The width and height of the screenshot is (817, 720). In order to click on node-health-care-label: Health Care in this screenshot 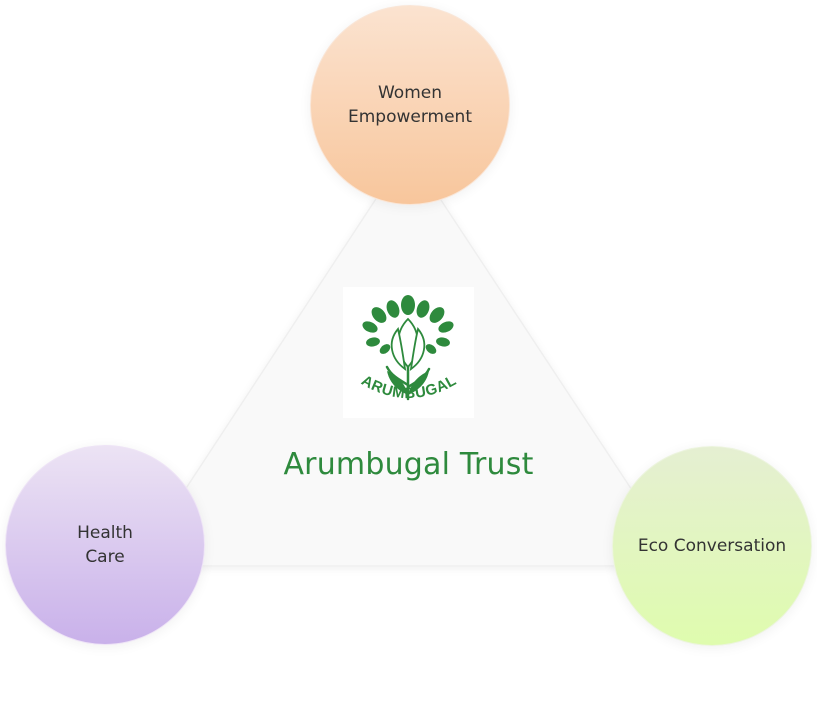, I will do `click(105, 545)`.